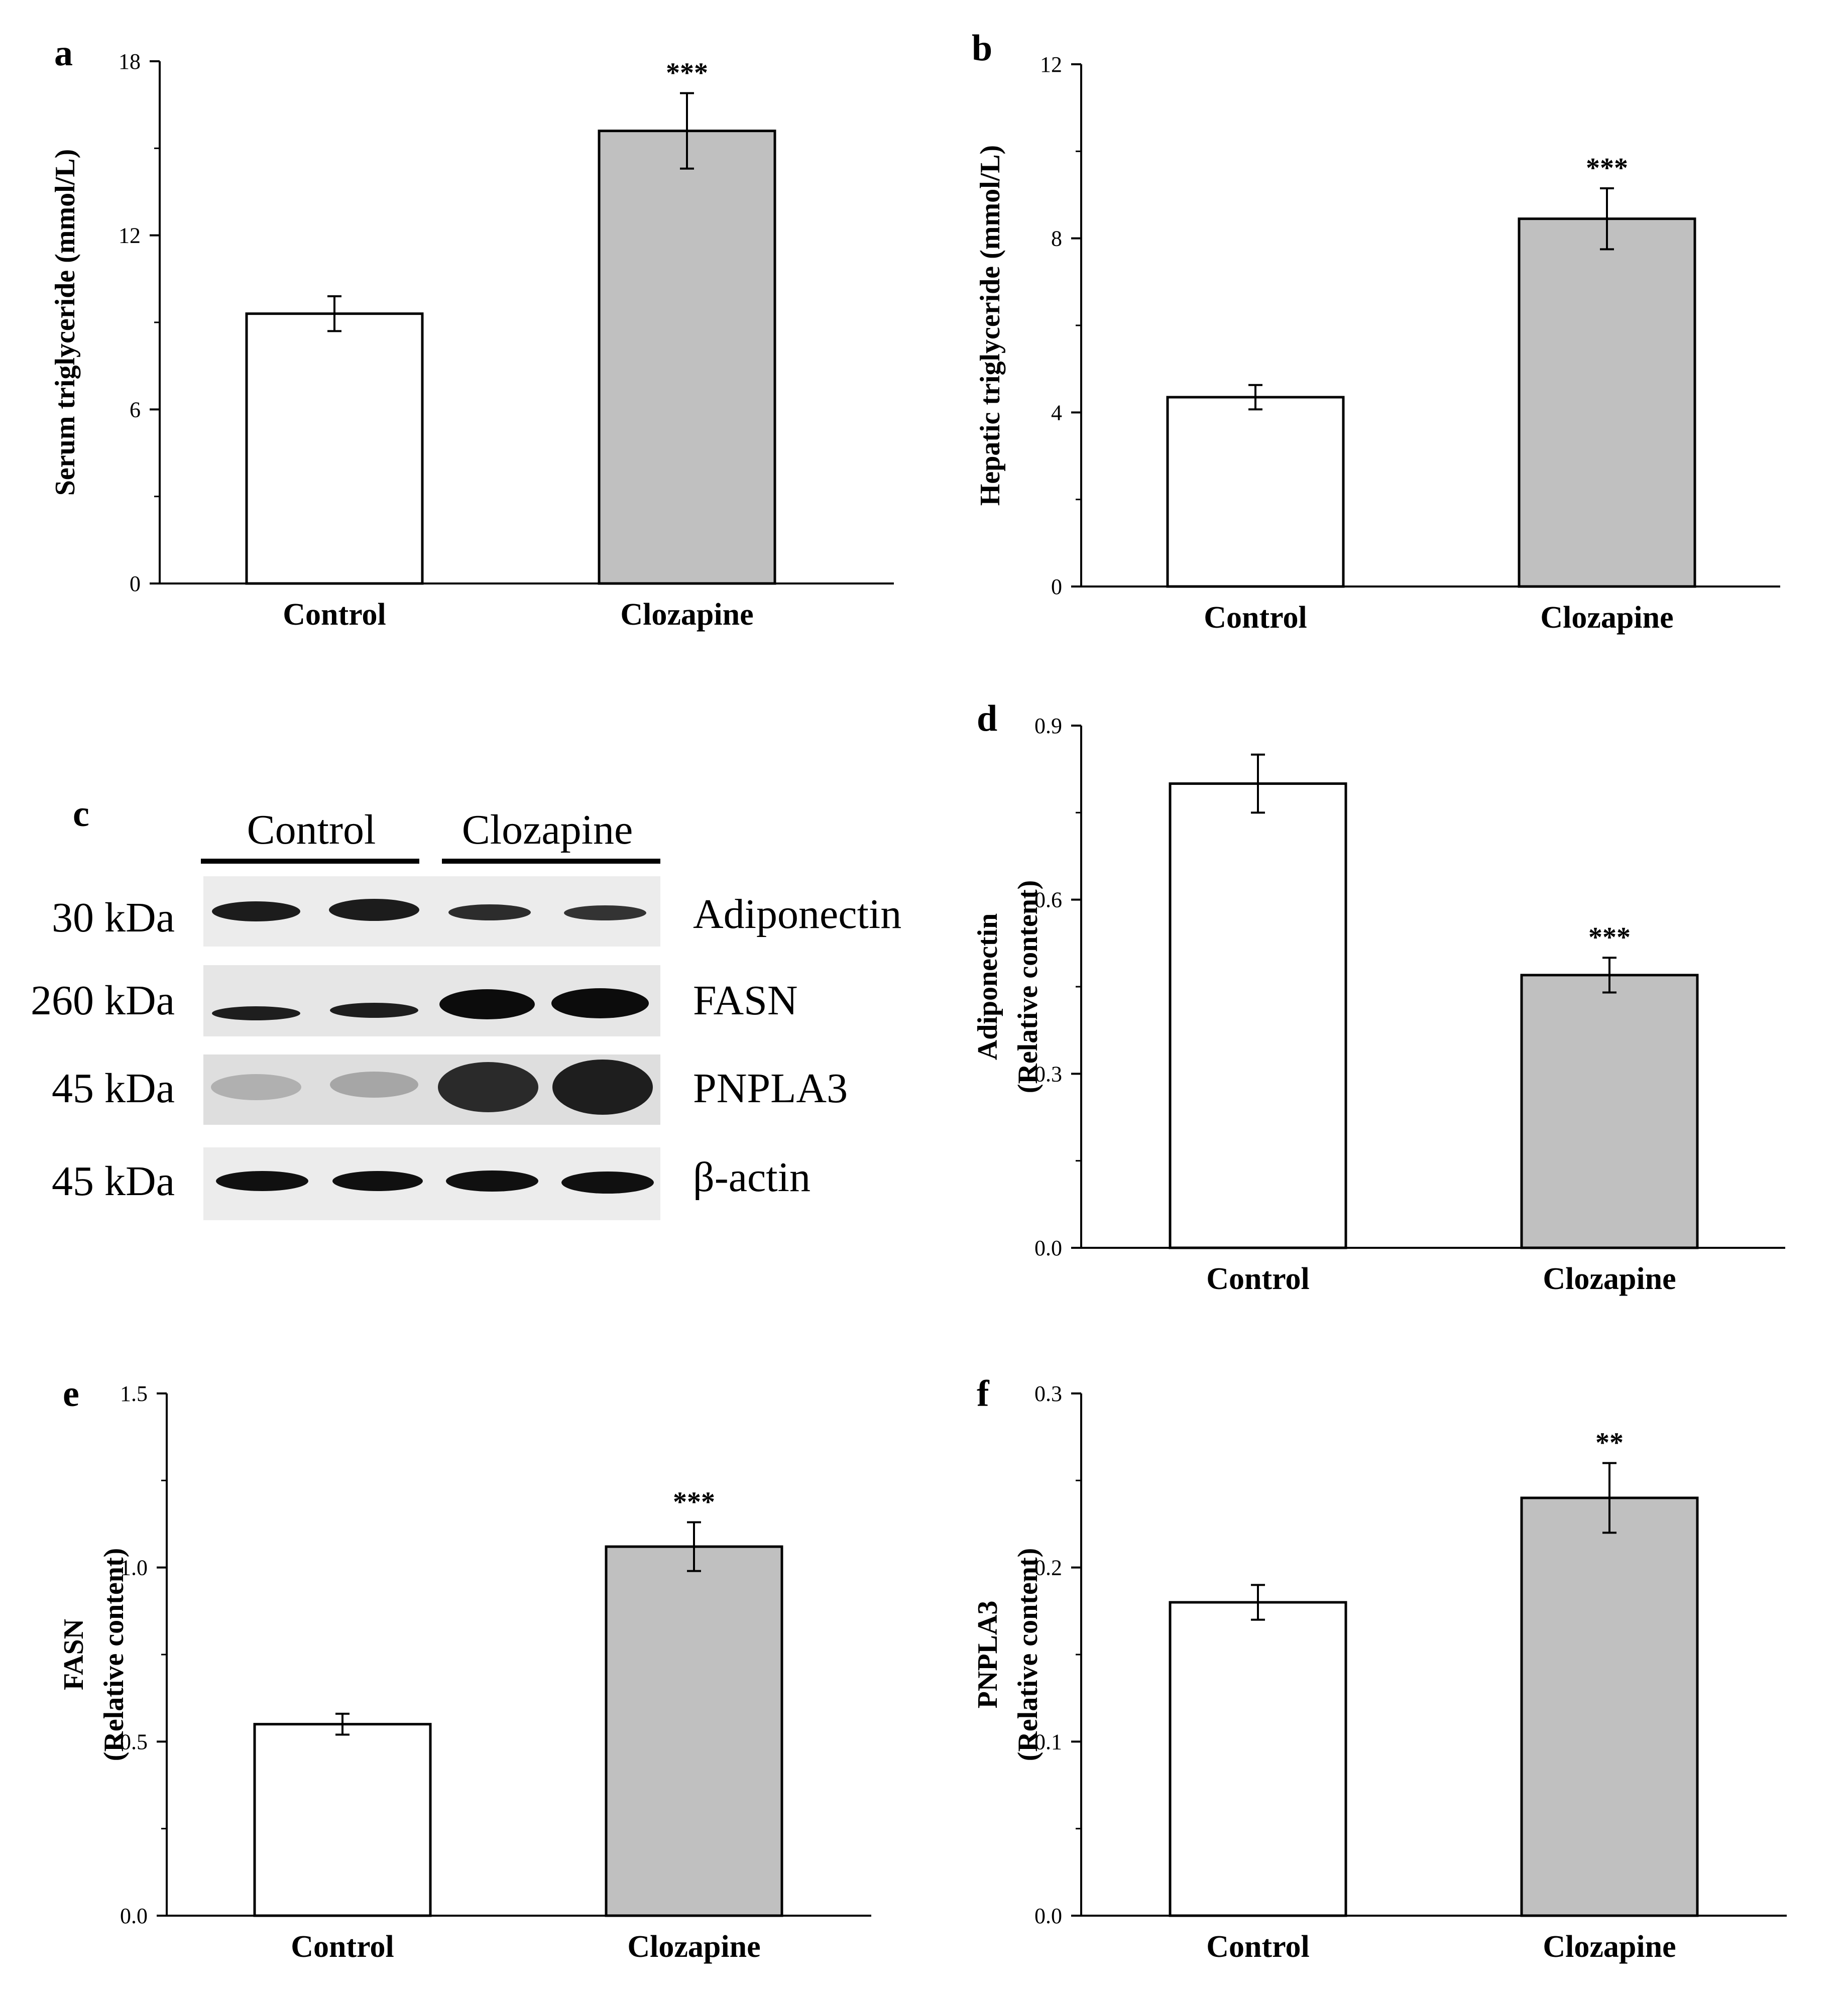 This screenshot has height=1994, width=1848. What do you see at coordinates (63, 53) in the screenshot?
I see `panel-letter-a: a` at bounding box center [63, 53].